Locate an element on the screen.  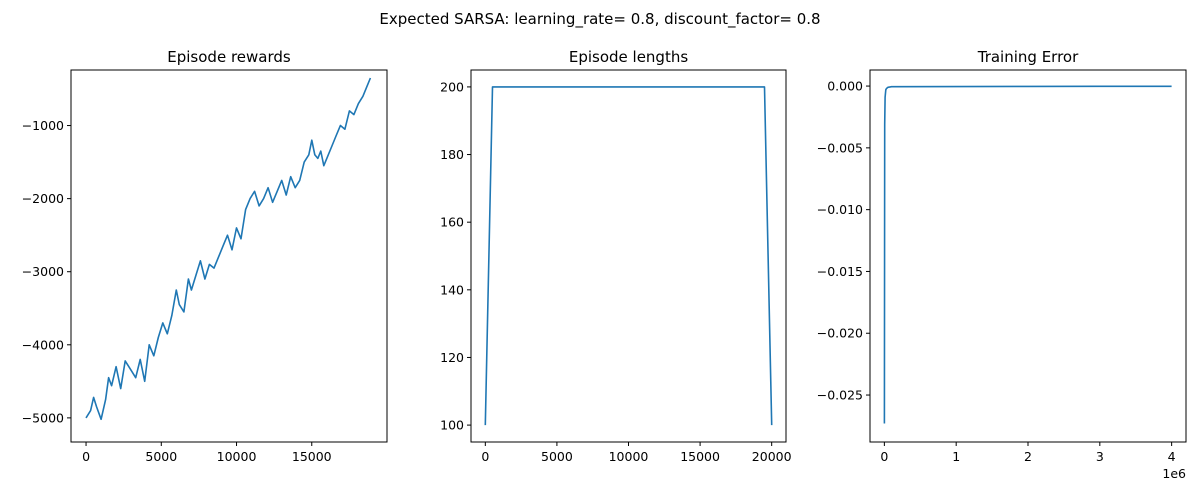
y-tick-label: −2000 is located at coordinates (43, 198).